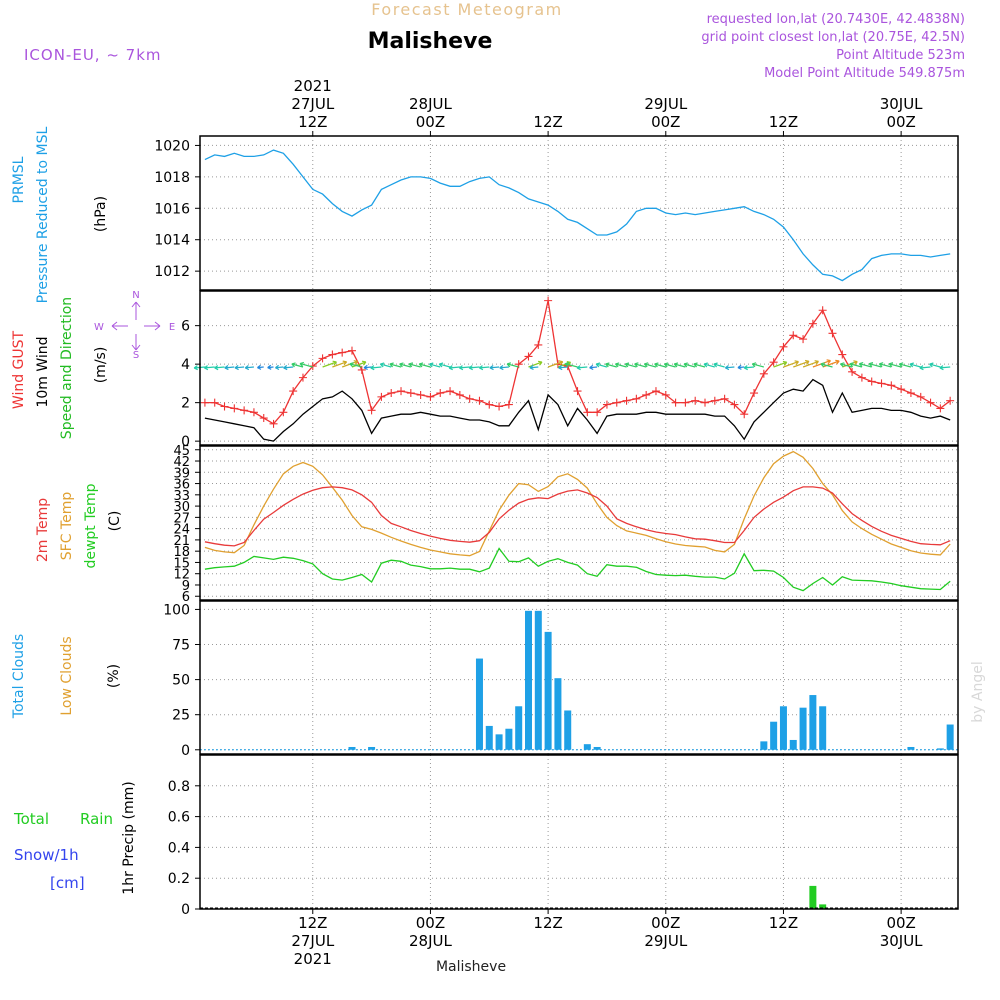  Describe the element at coordinates (134, 325) in the screenshot. I see `wind-compass-icon: N W E S` at that location.